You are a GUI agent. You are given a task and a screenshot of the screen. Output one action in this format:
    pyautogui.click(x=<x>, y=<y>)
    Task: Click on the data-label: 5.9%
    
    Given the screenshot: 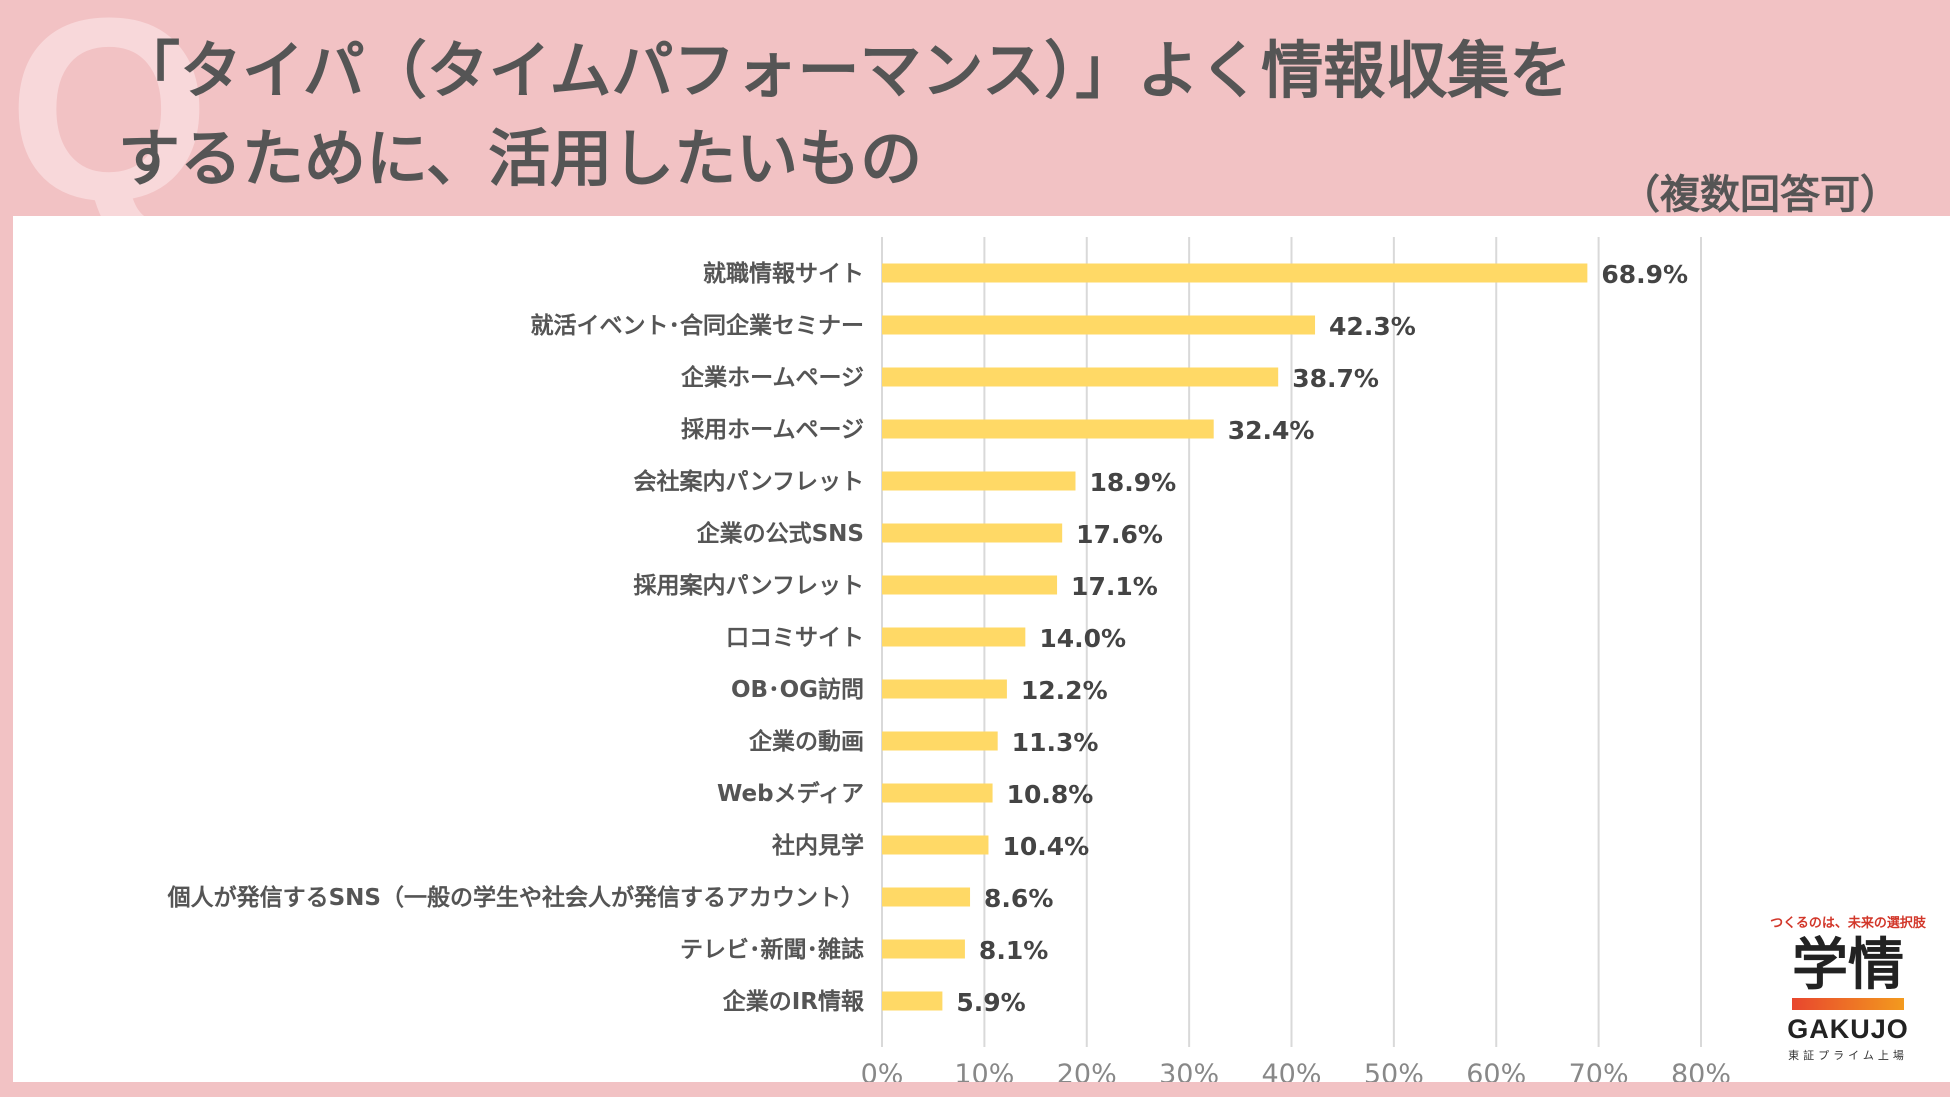 What is the action you would take?
    pyautogui.click(x=990, y=1002)
    